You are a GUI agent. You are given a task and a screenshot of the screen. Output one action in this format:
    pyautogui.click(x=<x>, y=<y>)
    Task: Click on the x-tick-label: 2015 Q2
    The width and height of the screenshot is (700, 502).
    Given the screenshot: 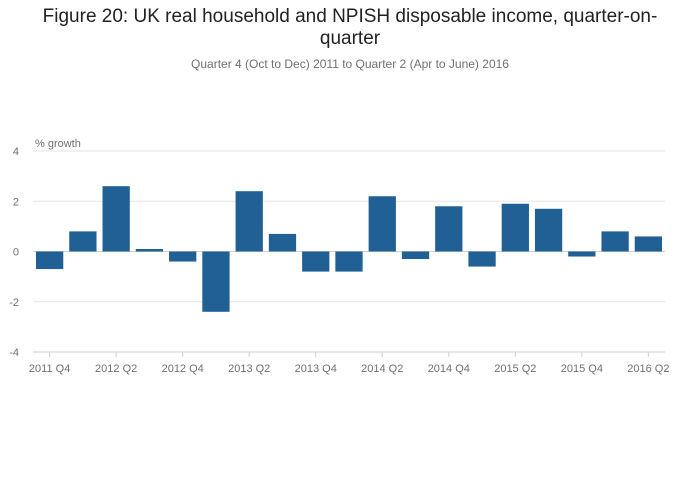 What is the action you would take?
    pyautogui.click(x=515, y=369)
    